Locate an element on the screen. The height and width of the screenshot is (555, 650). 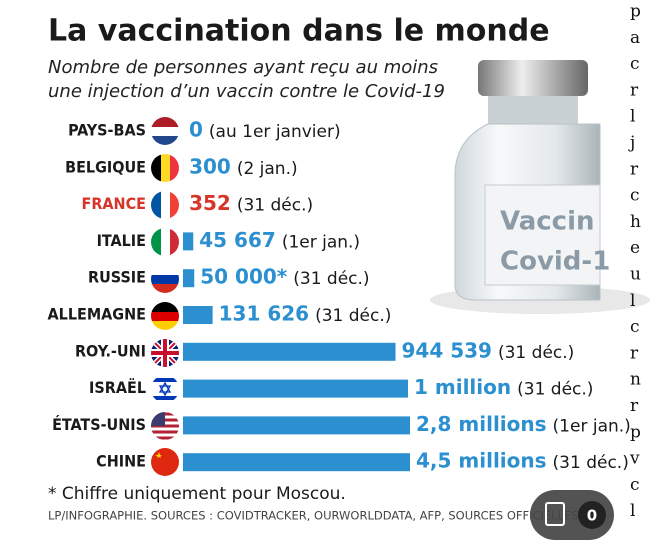
side-column-letter: h is located at coordinates (635, 222).